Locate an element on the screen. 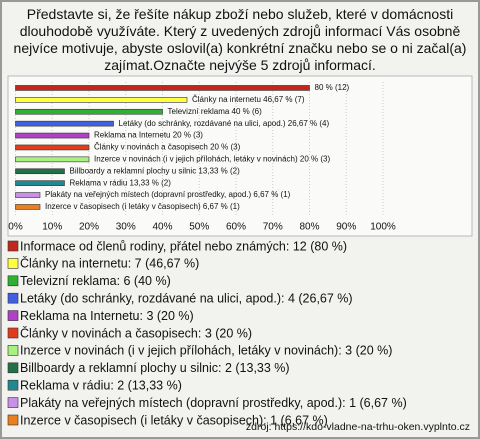  legend-label: Reklama v rádiu: 2 (13,33 %) is located at coordinates (101, 385).